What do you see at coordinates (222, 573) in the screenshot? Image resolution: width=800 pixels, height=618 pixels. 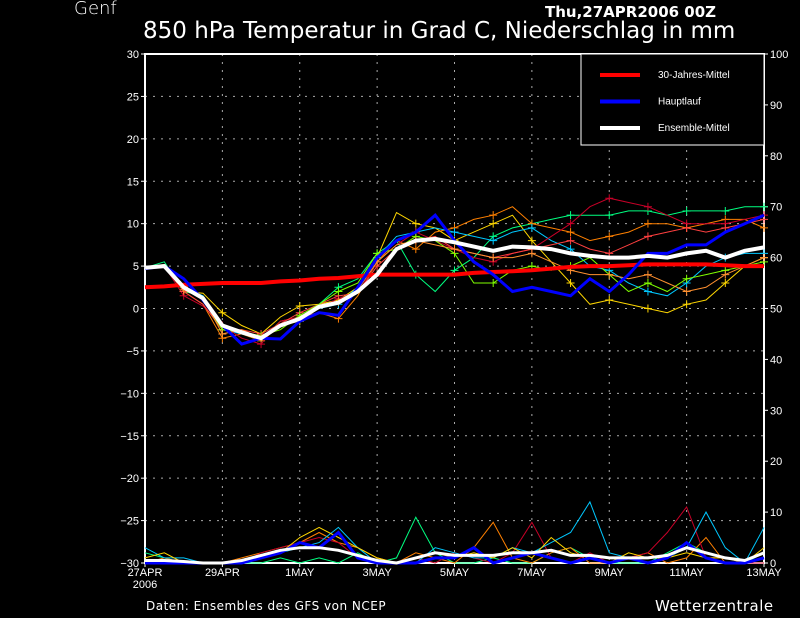 I see `x-tick-label: 29APR` at bounding box center [222, 573].